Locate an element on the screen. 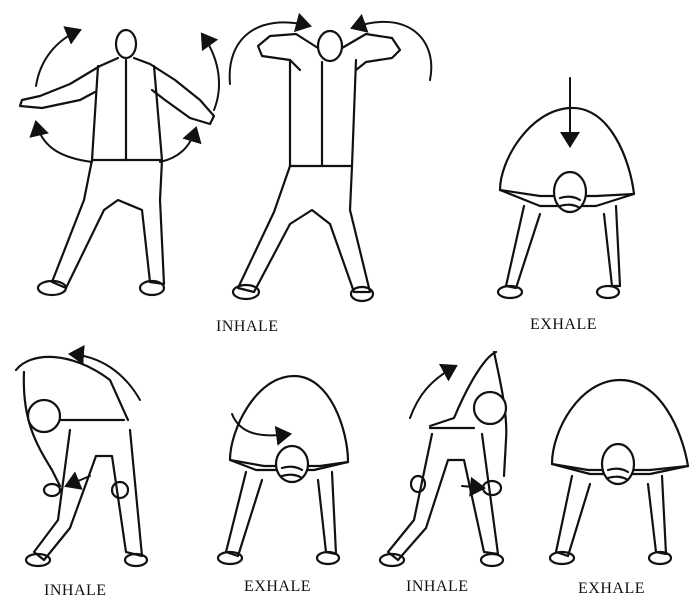 The image size is (700, 600). figure-hands-behind-head is located at coordinates (330, 157).